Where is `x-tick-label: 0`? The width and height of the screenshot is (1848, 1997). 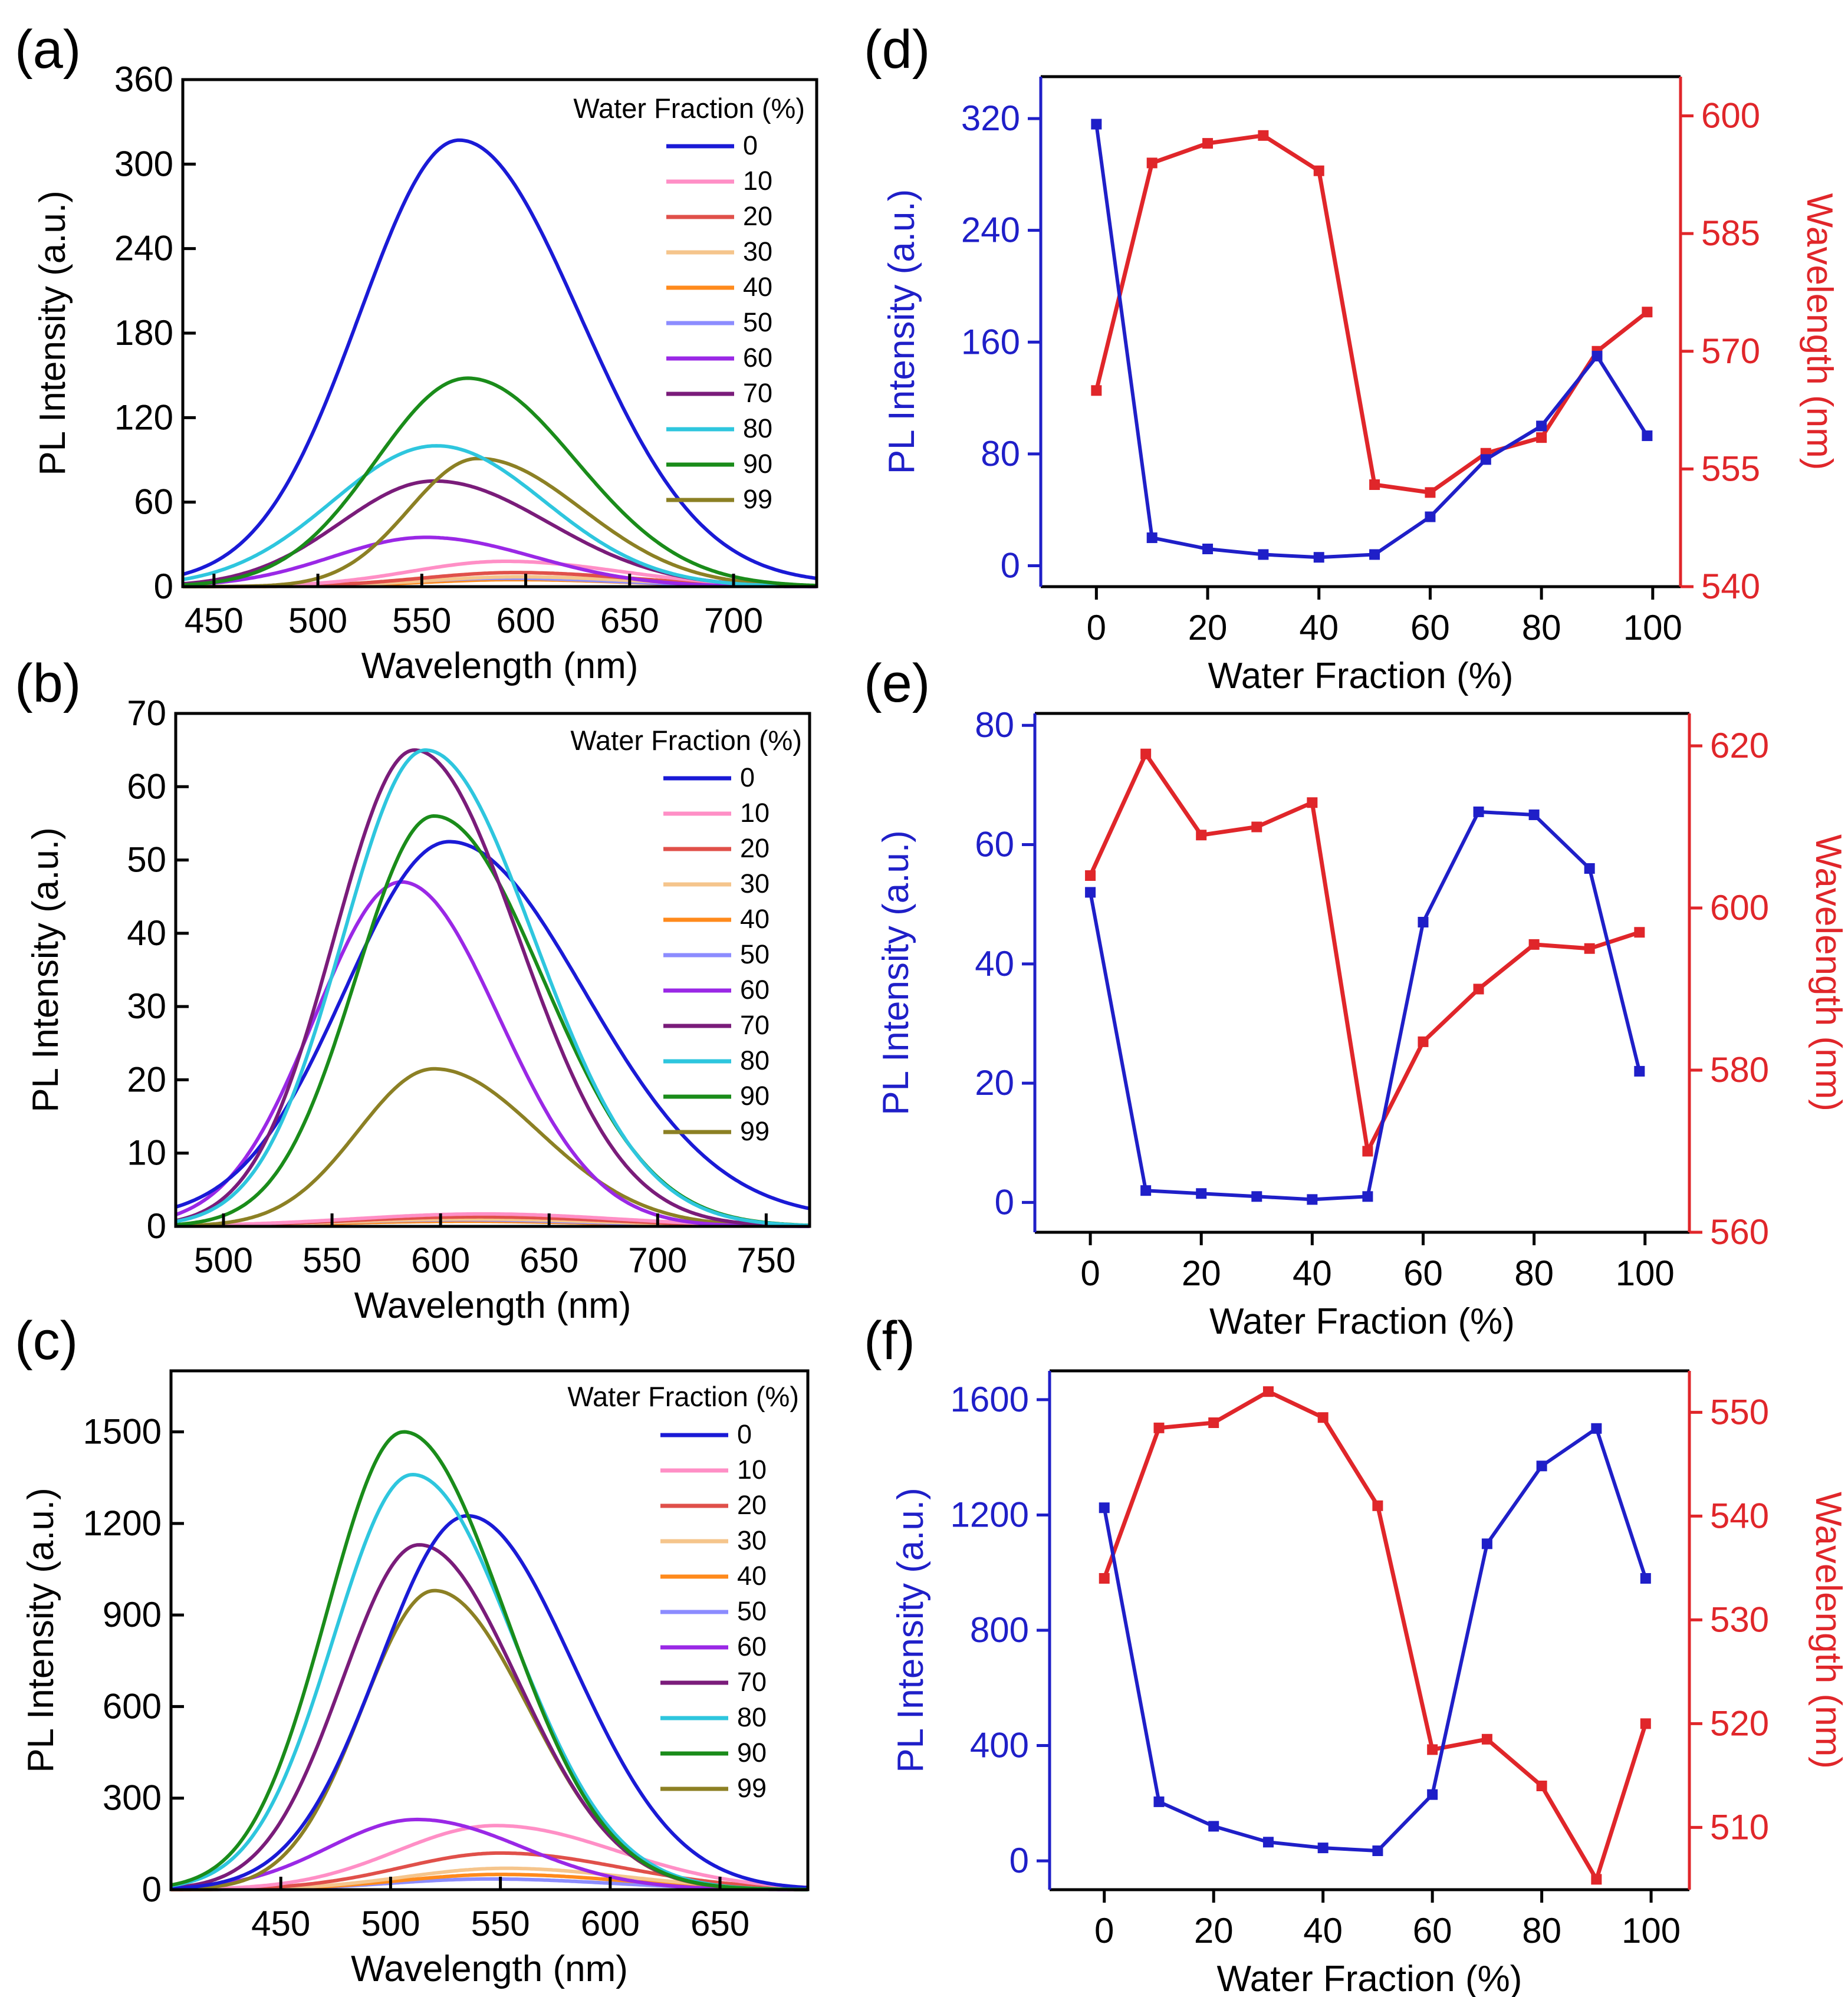
x-tick-label: 0 is located at coordinates (1096, 627).